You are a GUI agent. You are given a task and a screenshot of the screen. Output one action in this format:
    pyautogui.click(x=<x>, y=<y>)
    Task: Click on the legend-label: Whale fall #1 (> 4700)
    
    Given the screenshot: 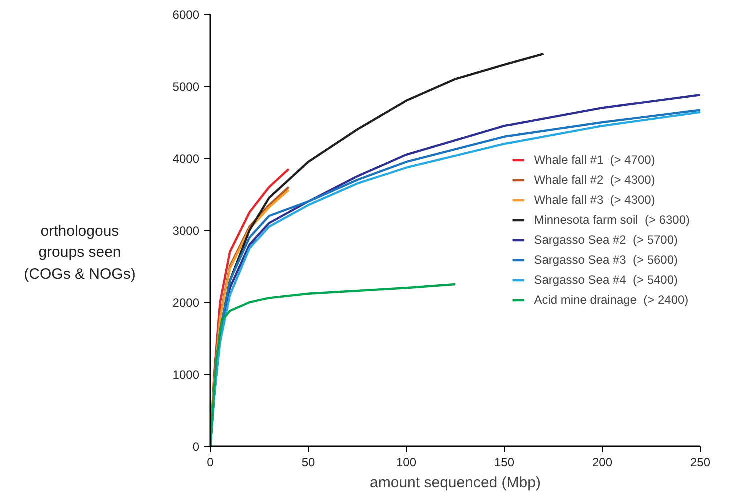 What is the action you would take?
    pyautogui.click(x=595, y=160)
    